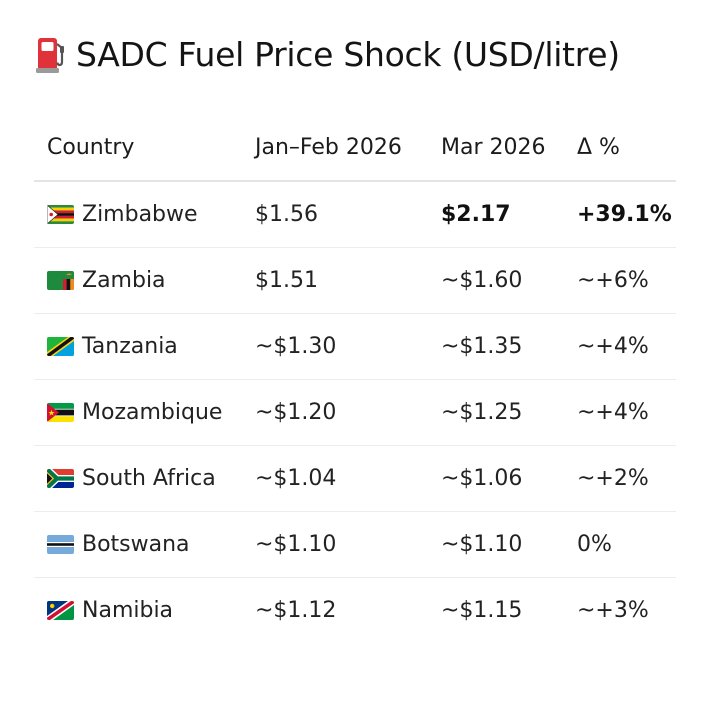  Describe the element at coordinates (335, 412) in the screenshot. I see `cell-jan-feb-price: ~$1.20` at that location.